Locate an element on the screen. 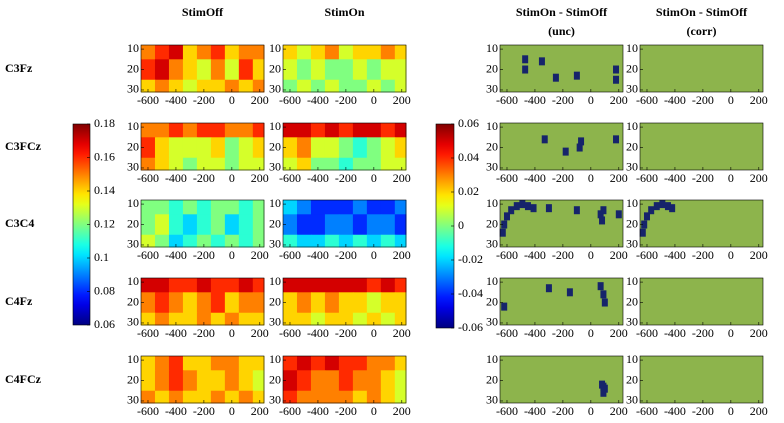 This screenshot has width=784, height=423. column-title: StimOn is located at coordinates (344, 12).